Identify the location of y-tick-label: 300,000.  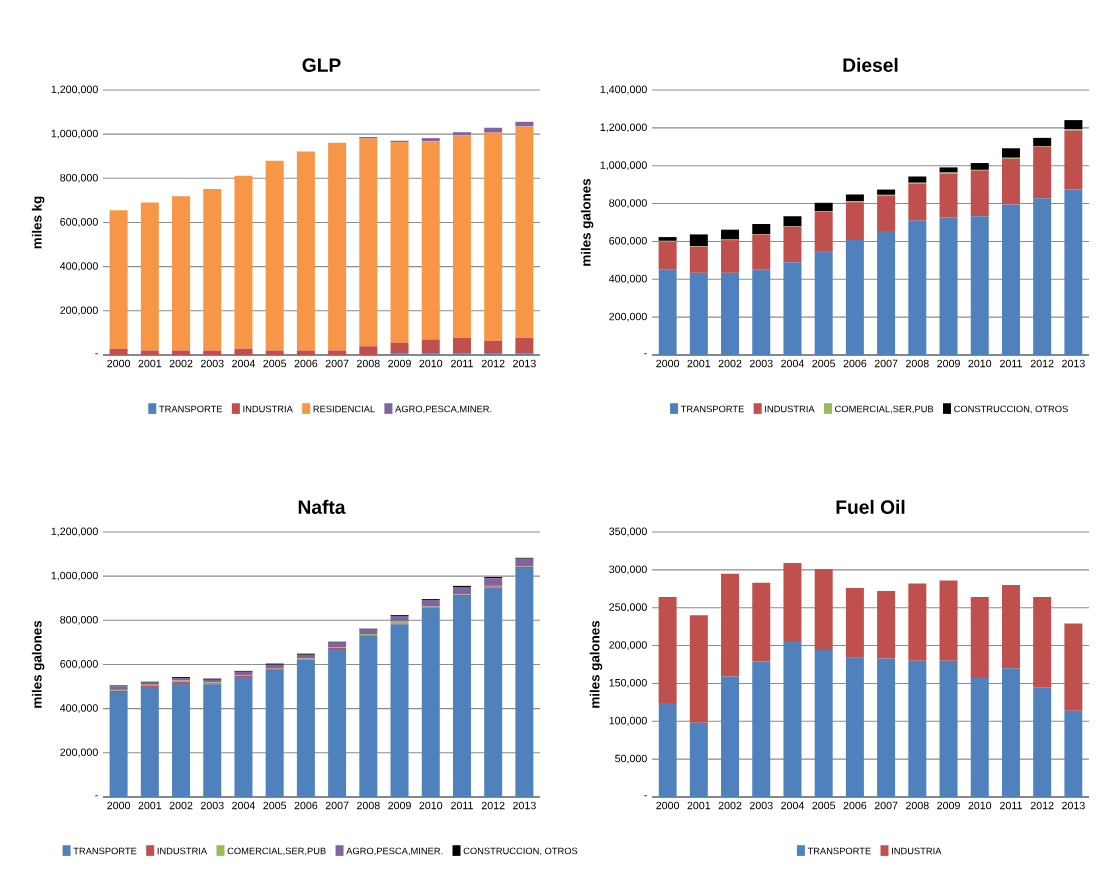
(628, 570).